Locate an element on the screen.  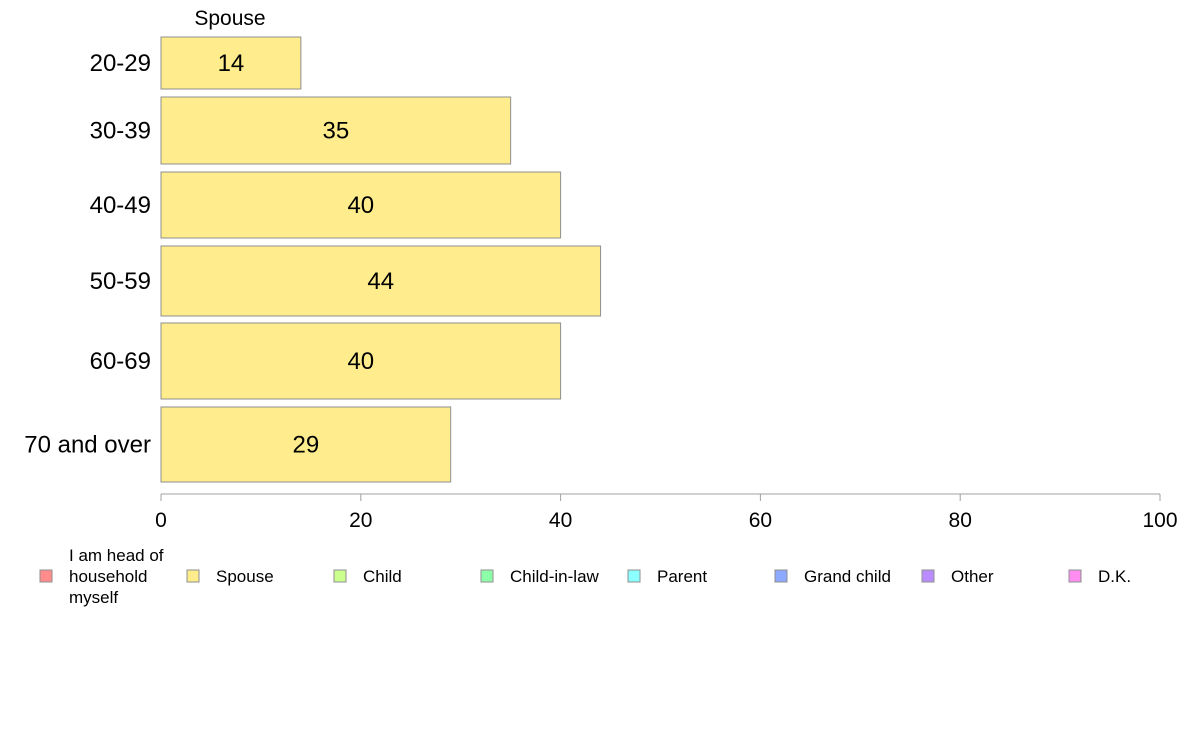
legend-item: Child-in-law is located at coordinates (540, 576).